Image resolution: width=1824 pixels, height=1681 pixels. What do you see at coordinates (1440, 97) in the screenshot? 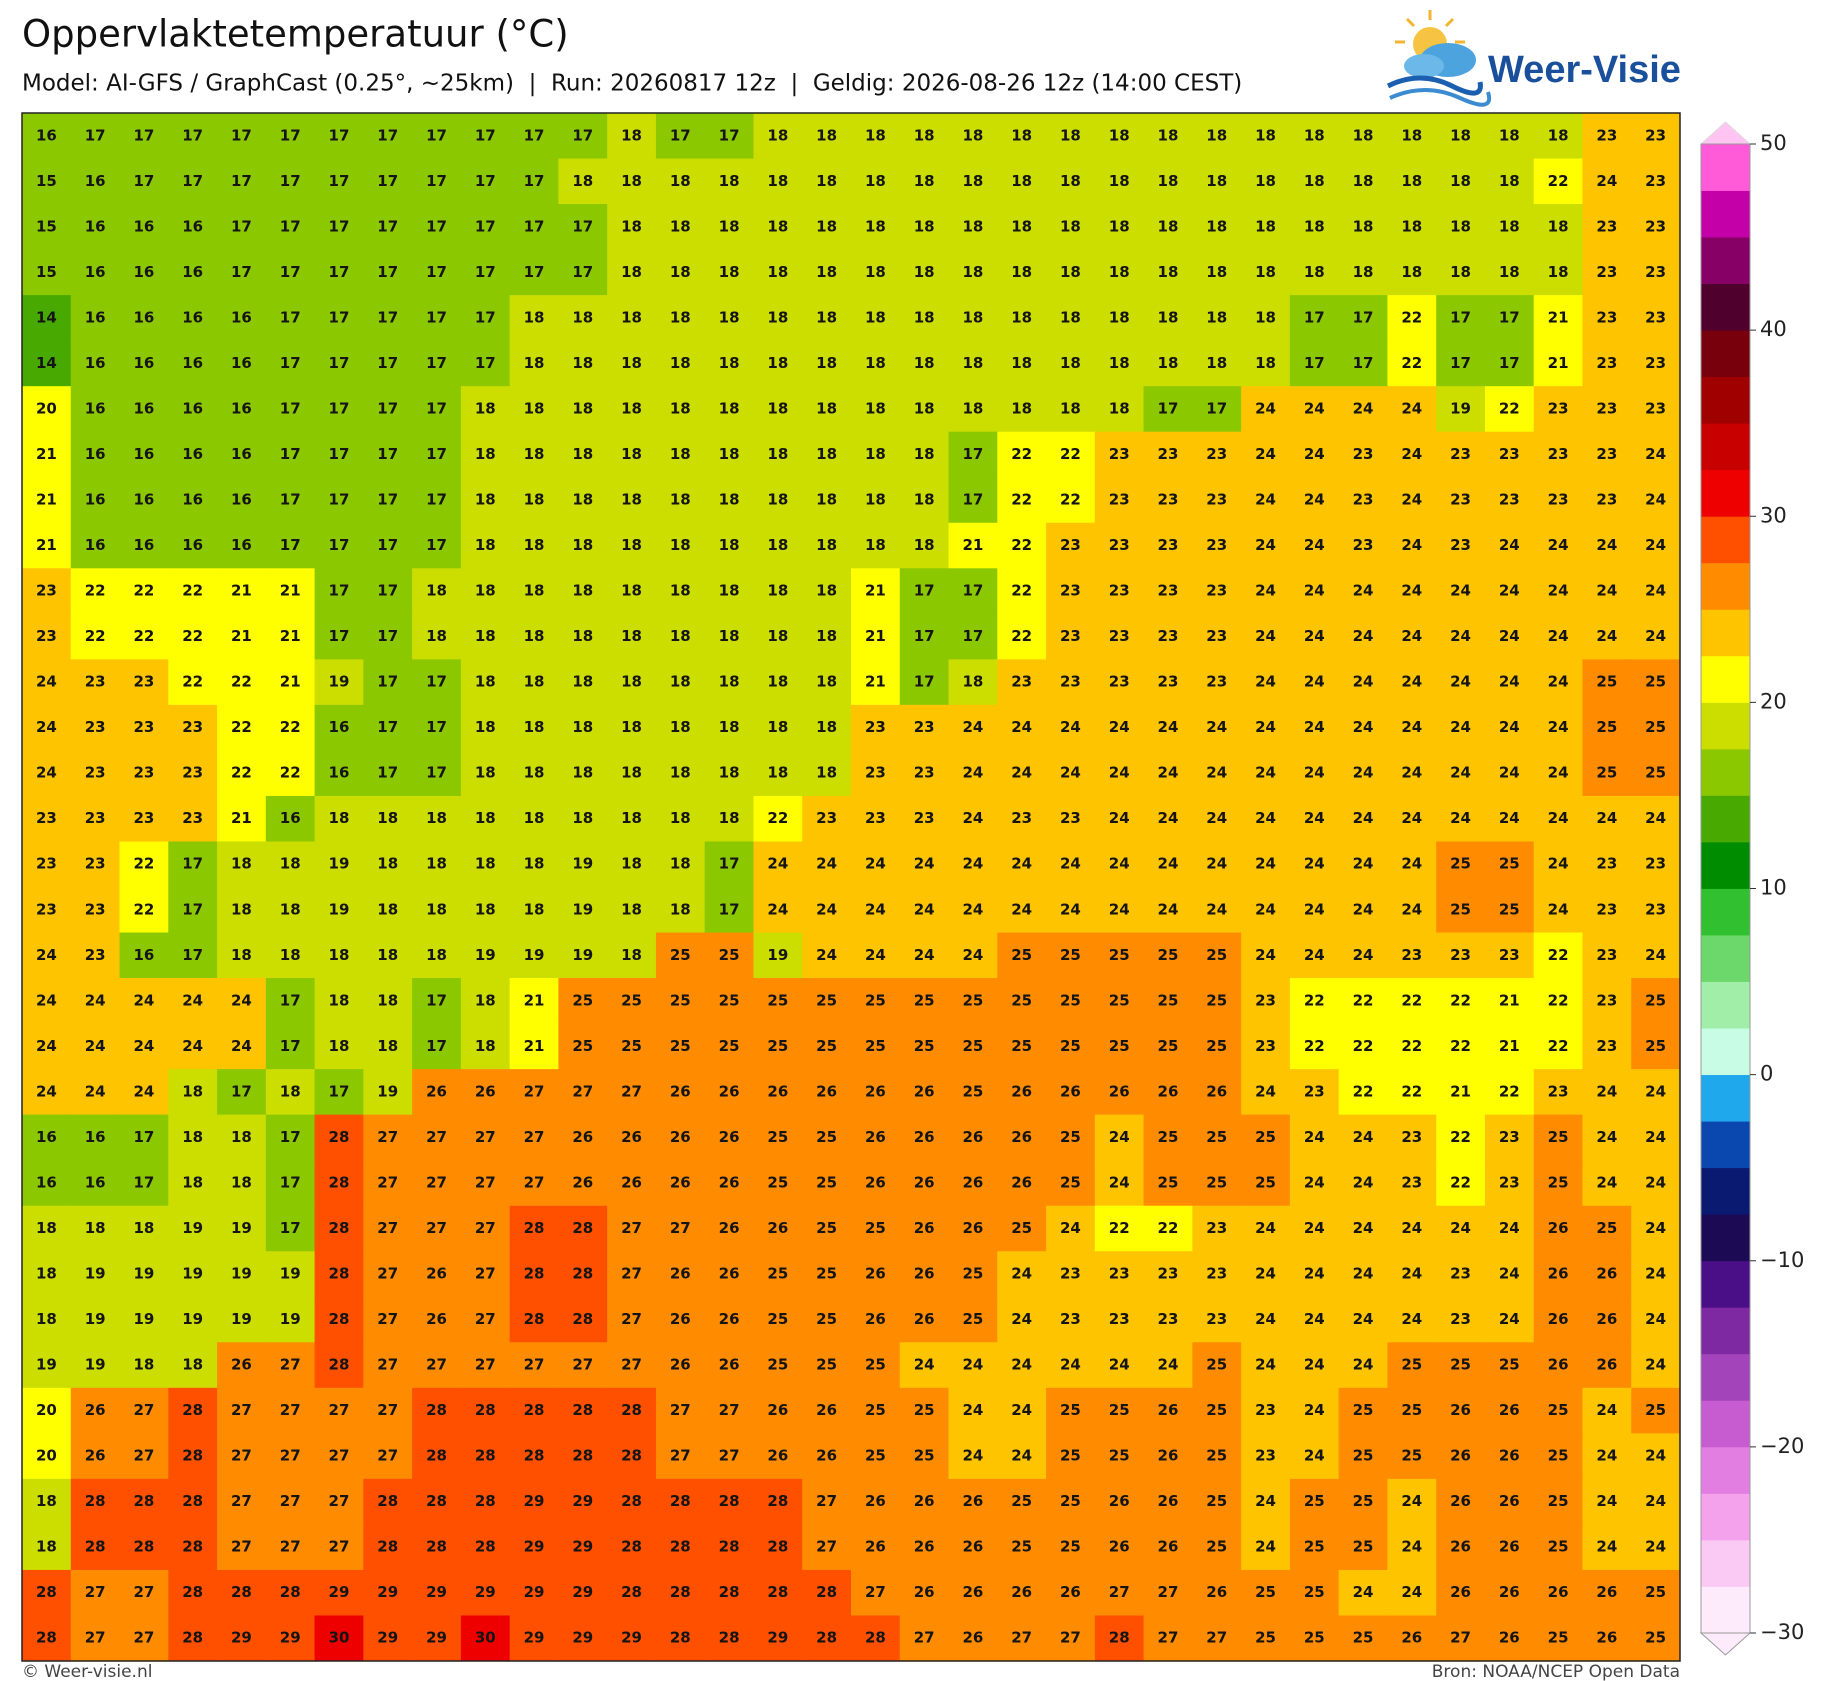
I see `logo-wave` at bounding box center [1440, 97].